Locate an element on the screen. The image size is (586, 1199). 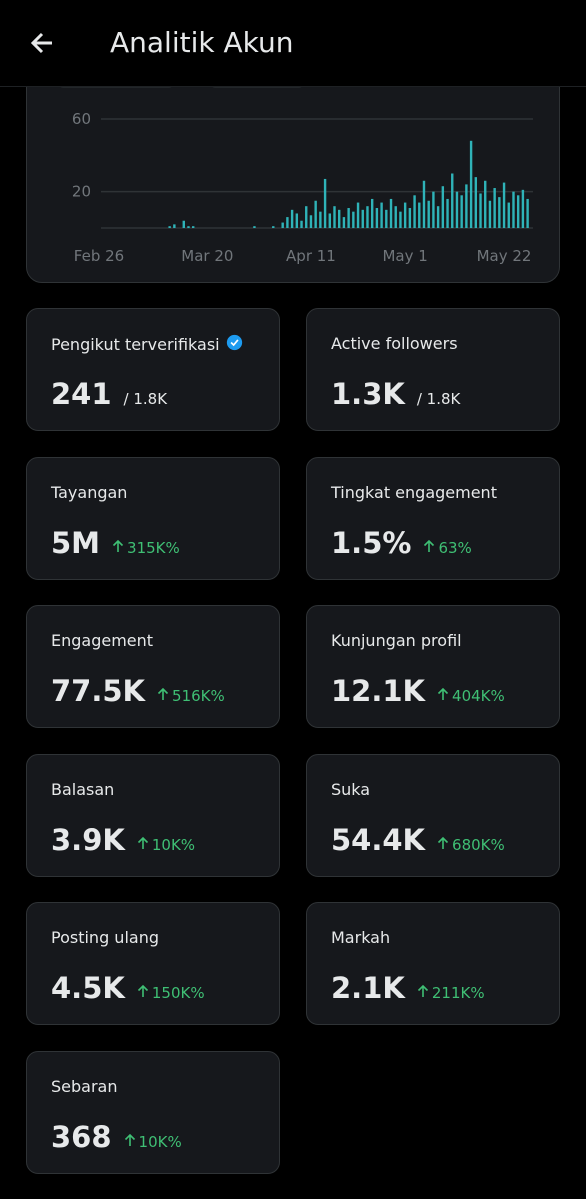
metric-change: 211K% is located at coordinates (451, 993).